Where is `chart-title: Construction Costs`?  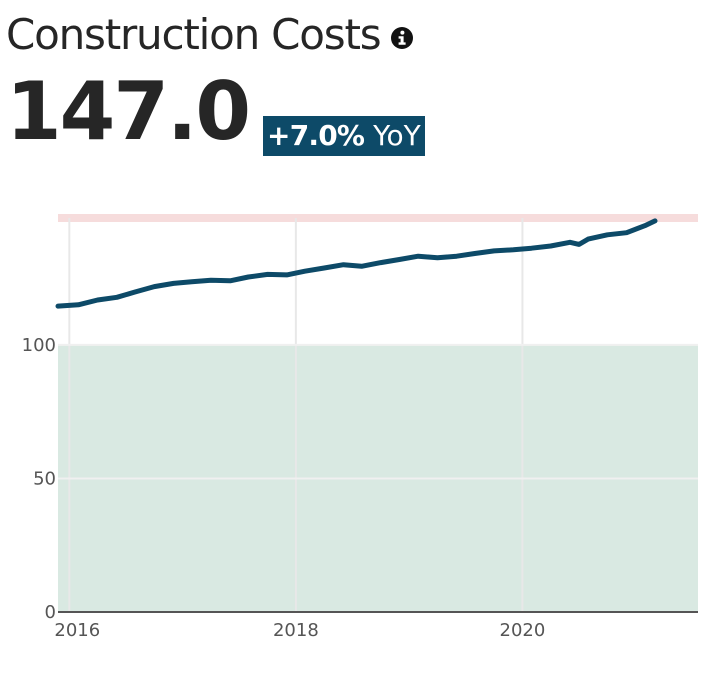 chart-title: Construction Costs is located at coordinates (194, 34).